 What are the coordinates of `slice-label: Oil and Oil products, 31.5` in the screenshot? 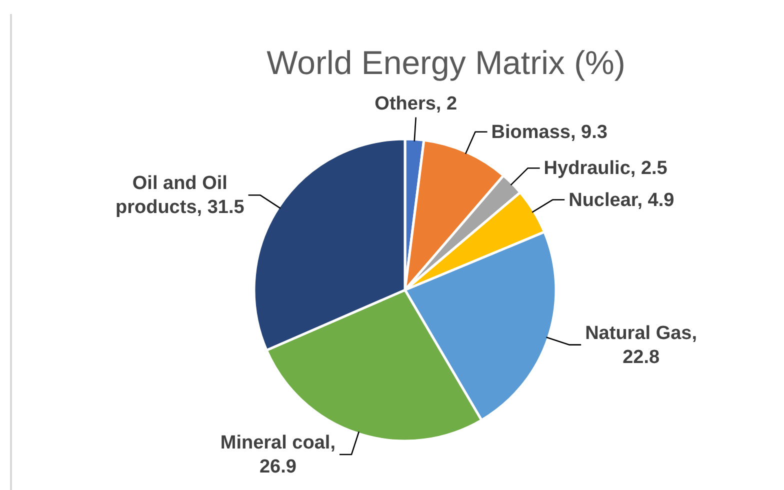 It's located at (180, 195).